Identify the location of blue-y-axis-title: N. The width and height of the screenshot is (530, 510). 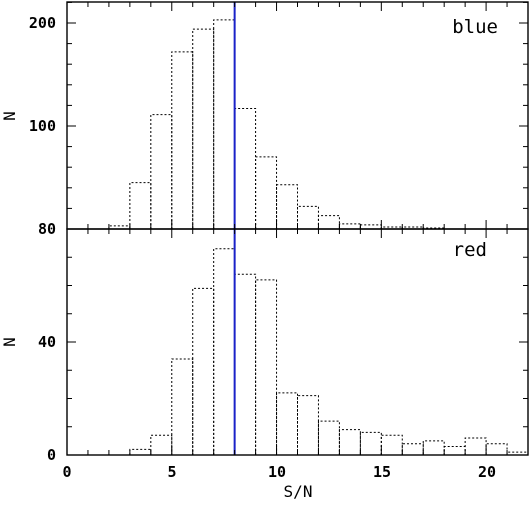
(9, 116).